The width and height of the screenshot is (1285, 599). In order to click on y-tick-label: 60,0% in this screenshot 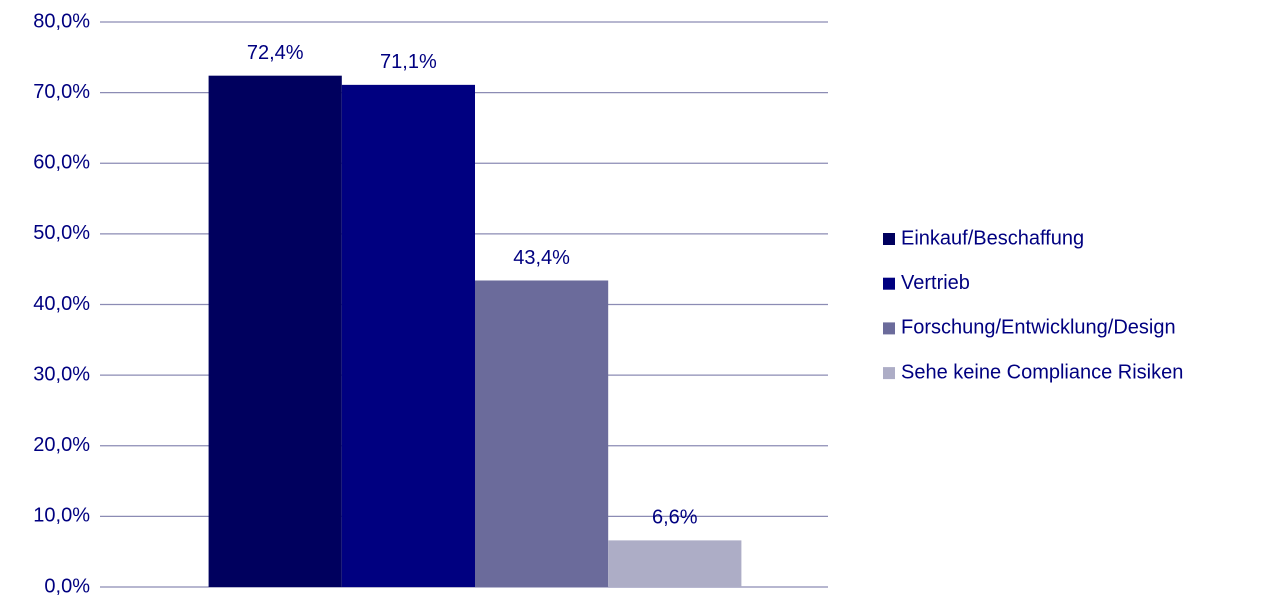, I will do `click(61, 163)`.